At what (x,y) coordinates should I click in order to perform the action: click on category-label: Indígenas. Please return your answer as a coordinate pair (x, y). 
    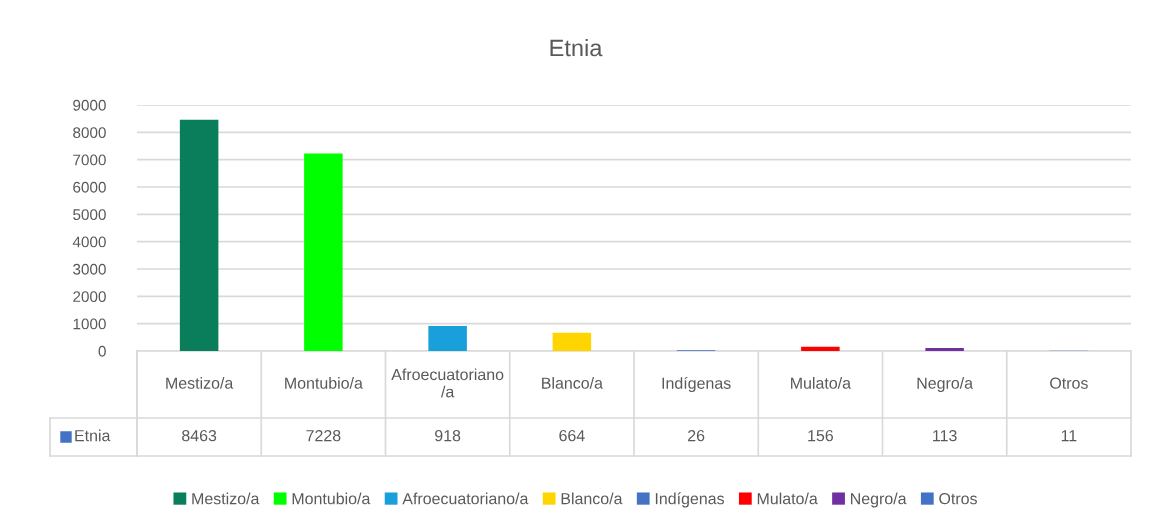
    Looking at the image, I should click on (689, 500).